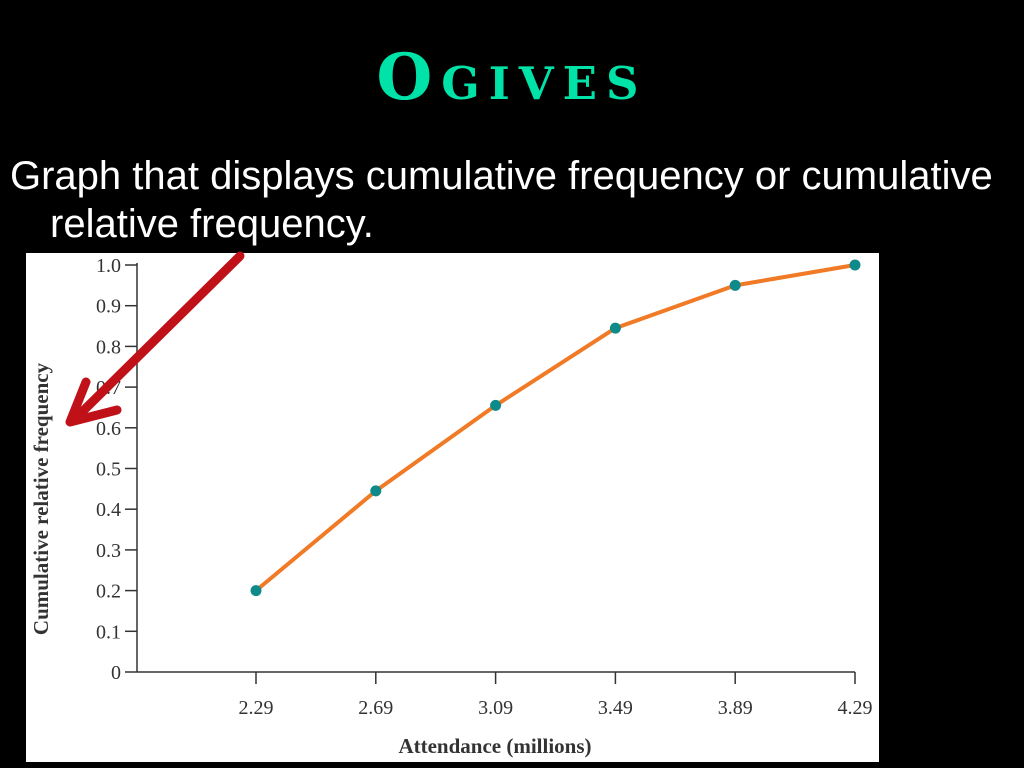  What do you see at coordinates (108, 470) in the screenshot?
I see `y-tick-label: 0.5` at bounding box center [108, 470].